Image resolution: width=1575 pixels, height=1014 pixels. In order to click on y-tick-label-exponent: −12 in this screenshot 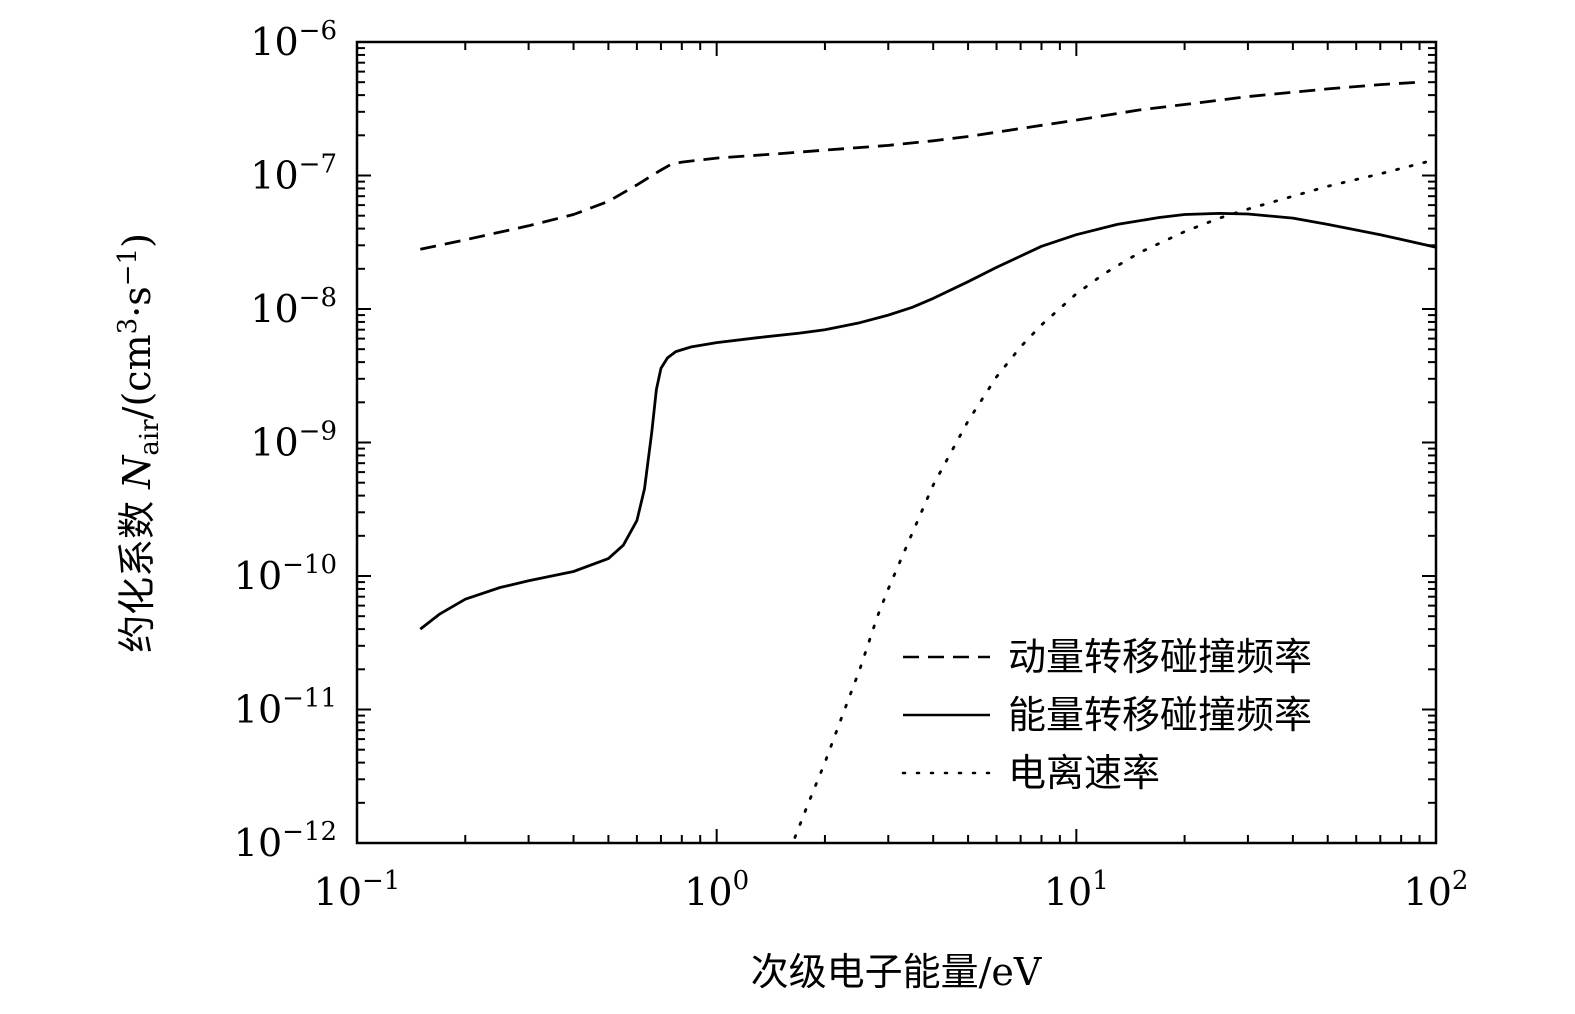, I will do `click(309, 832)`.